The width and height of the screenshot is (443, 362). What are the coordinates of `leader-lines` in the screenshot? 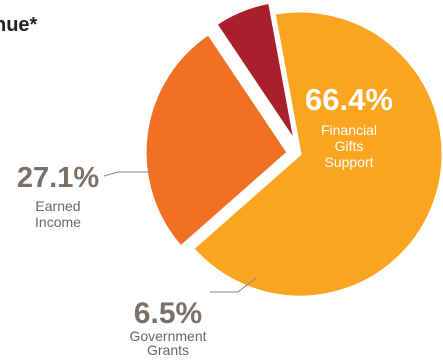 It's located at (180, 232).